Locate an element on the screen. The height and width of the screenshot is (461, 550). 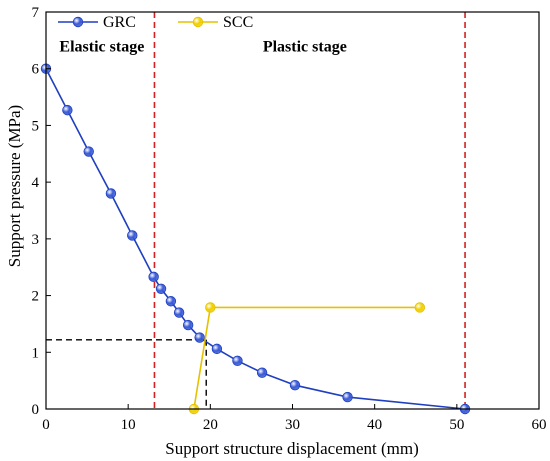
series-line-scc is located at coordinates (306, 358).